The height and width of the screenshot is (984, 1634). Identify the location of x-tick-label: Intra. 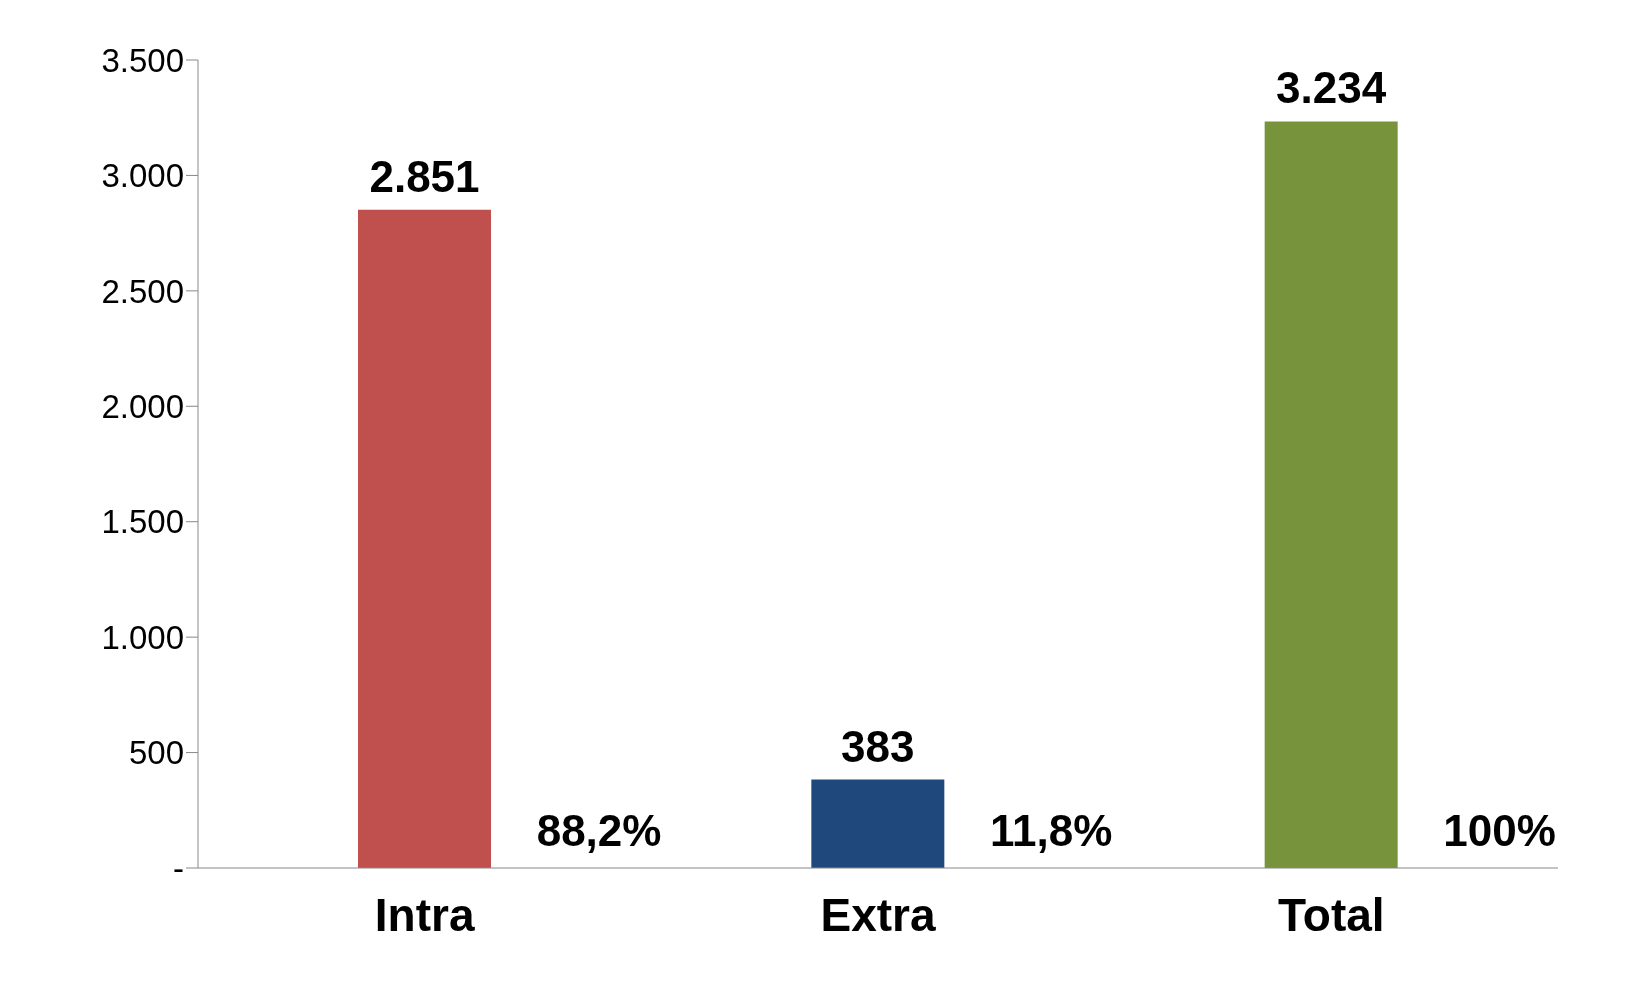
(424, 914).